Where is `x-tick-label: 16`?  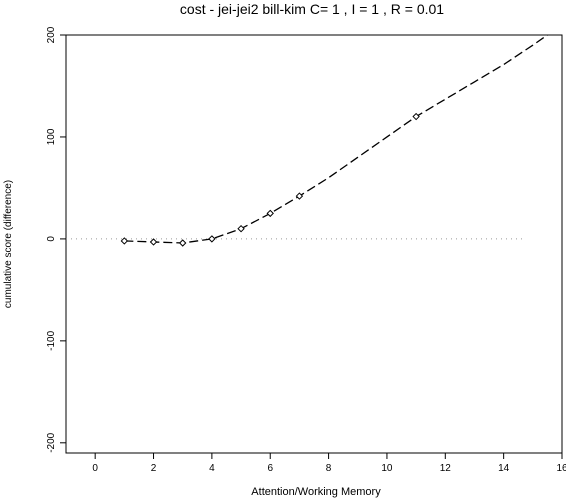
x-tick-label: 16 is located at coordinates (561, 468).